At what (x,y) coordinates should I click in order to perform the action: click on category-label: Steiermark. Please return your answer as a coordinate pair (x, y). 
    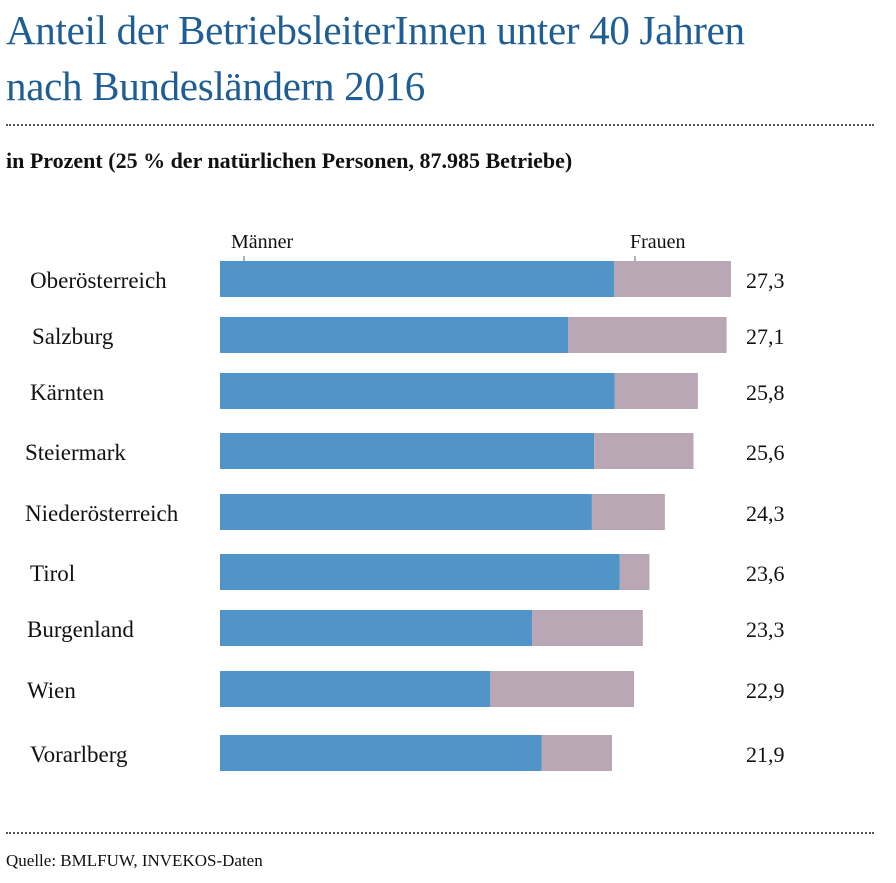
    Looking at the image, I should click on (75, 452).